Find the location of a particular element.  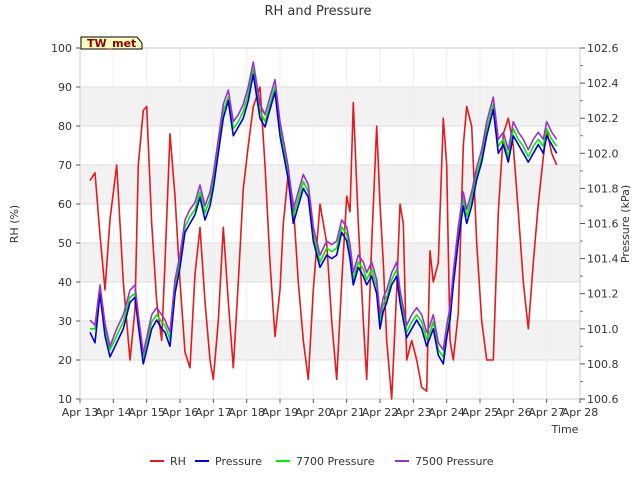

left-y-tick-label: 20 is located at coordinates (65, 360).